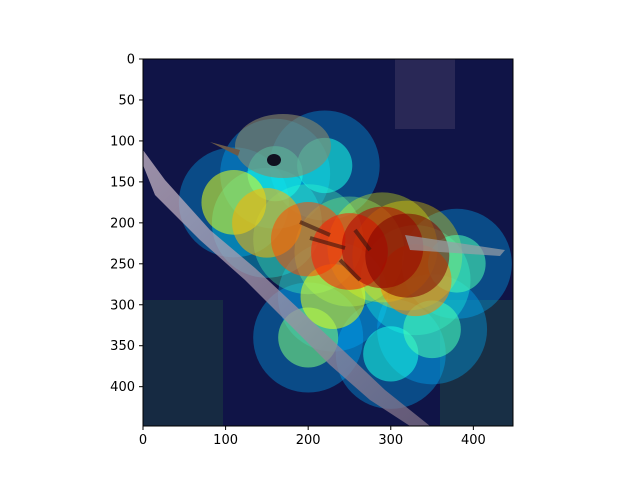 The height and width of the screenshot is (480, 640). What do you see at coordinates (122, 141) in the screenshot?
I see `y-tick-label: 100` at bounding box center [122, 141].